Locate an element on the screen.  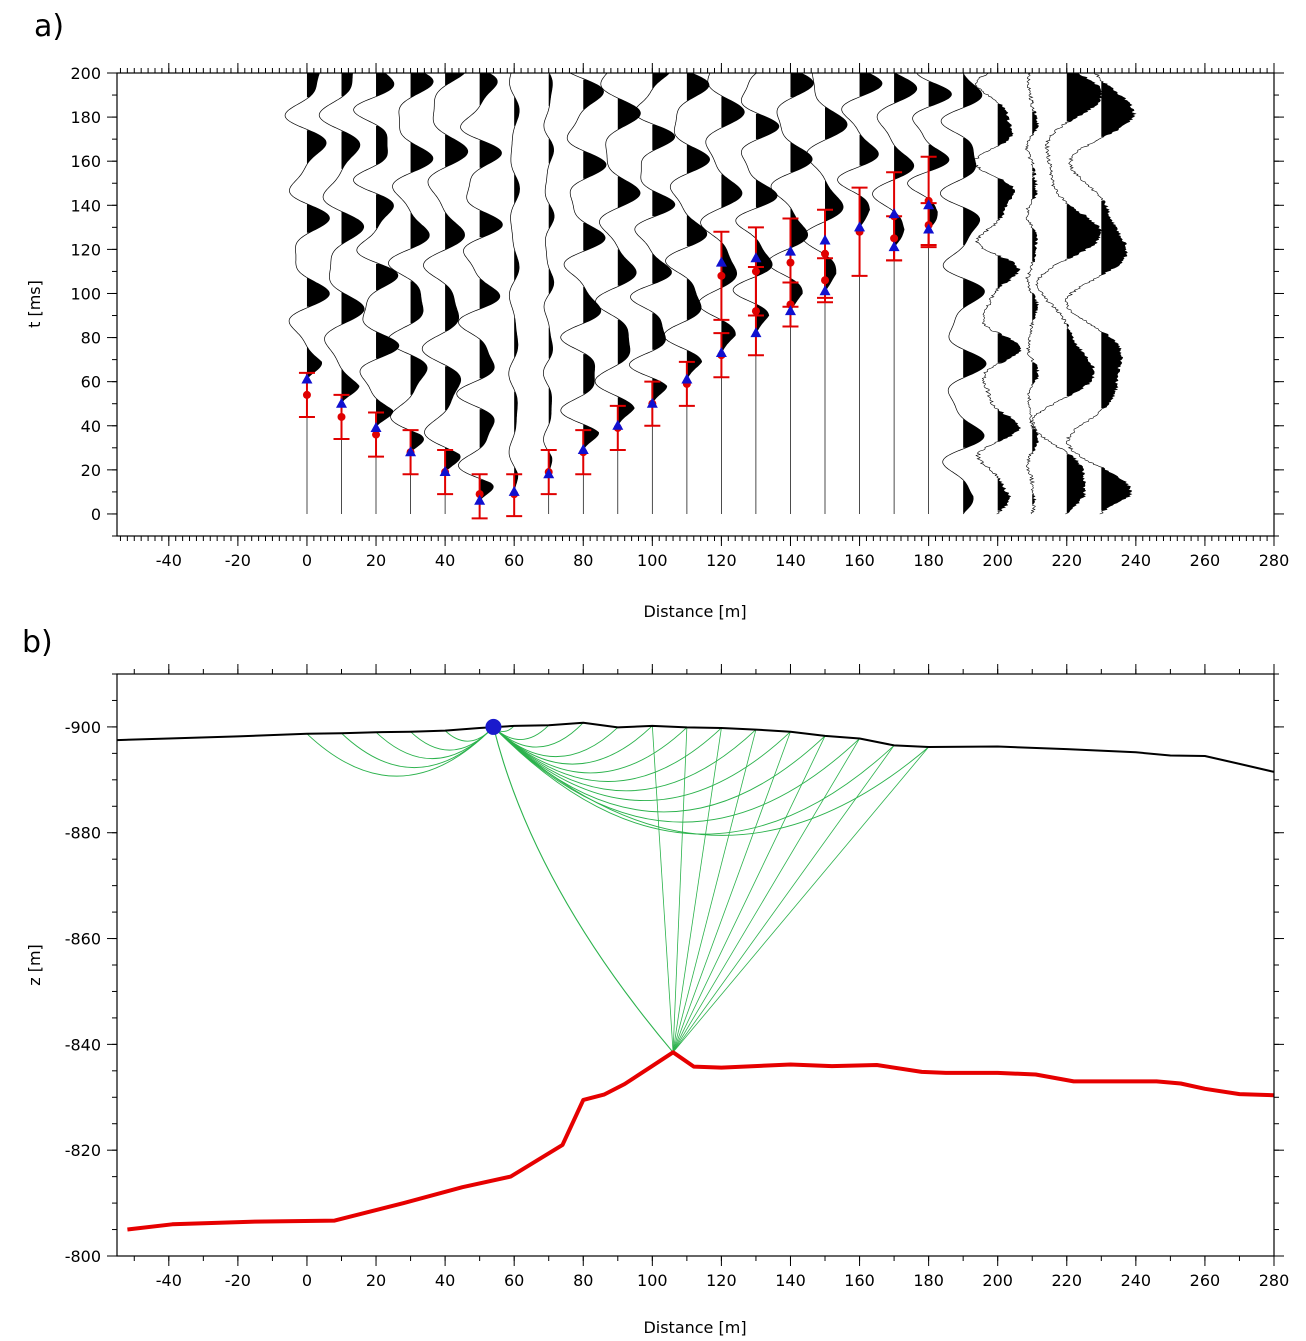
a-ytick-label: 120 is located at coordinates (85, 249).